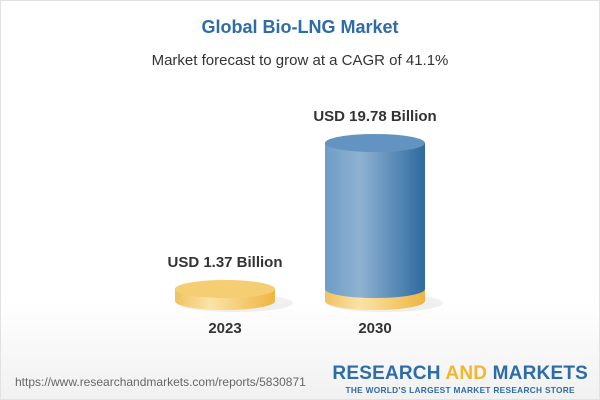 The width and height of the screenshot is (600, 400). What do you see at coordinates (224, 262) in the screenshot?
I see `data-label: USD 1.37 Billion` at bounding box center [224, 262].